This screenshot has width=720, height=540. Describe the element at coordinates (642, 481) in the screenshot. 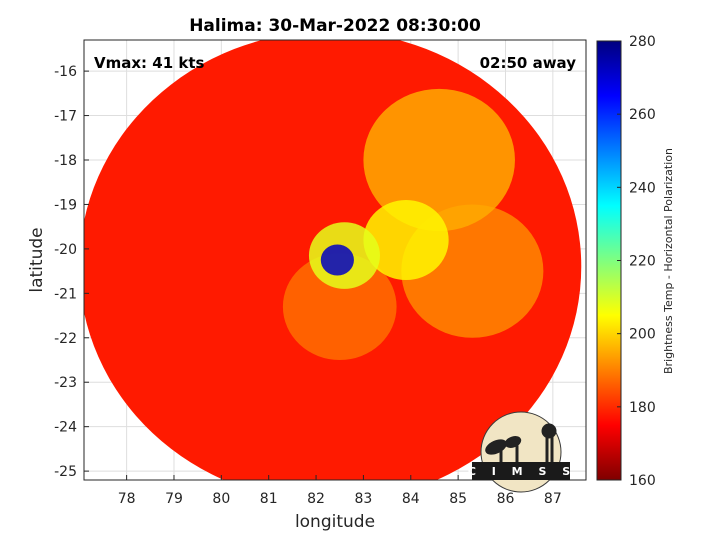

I see `colorbar-tick-label: 160` at that location.